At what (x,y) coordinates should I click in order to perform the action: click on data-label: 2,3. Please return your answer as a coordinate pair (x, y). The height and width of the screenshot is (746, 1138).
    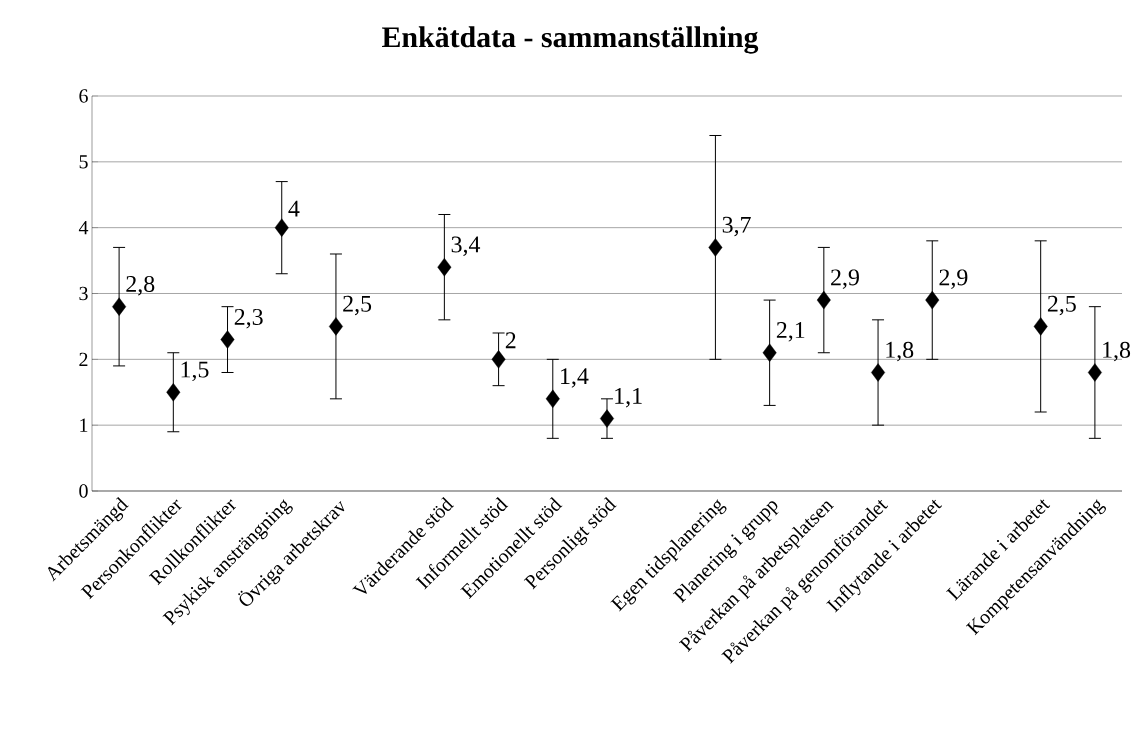
    Looking at the image, I should click on (248, 318).